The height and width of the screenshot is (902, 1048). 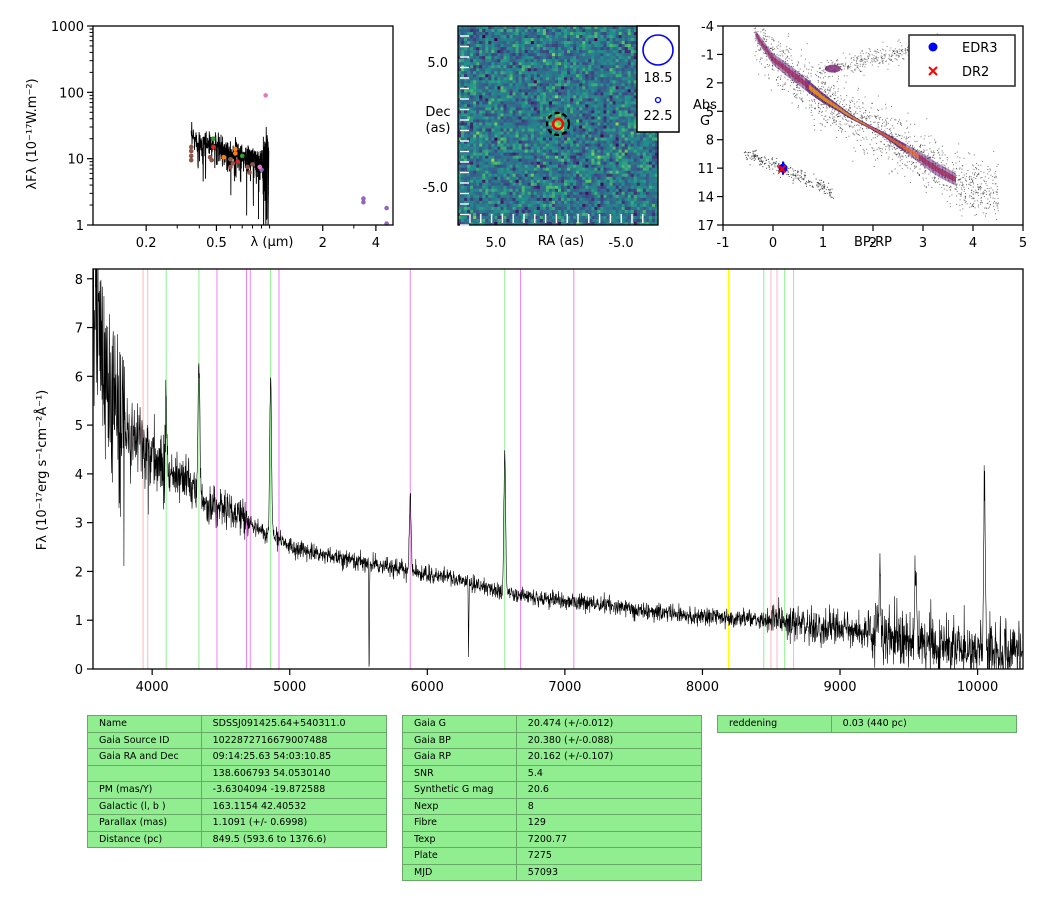 What do you see at coordinates (609, 806) in the screenshot?
I see `table-value-cell: 8` at bounding box center [609, 806].